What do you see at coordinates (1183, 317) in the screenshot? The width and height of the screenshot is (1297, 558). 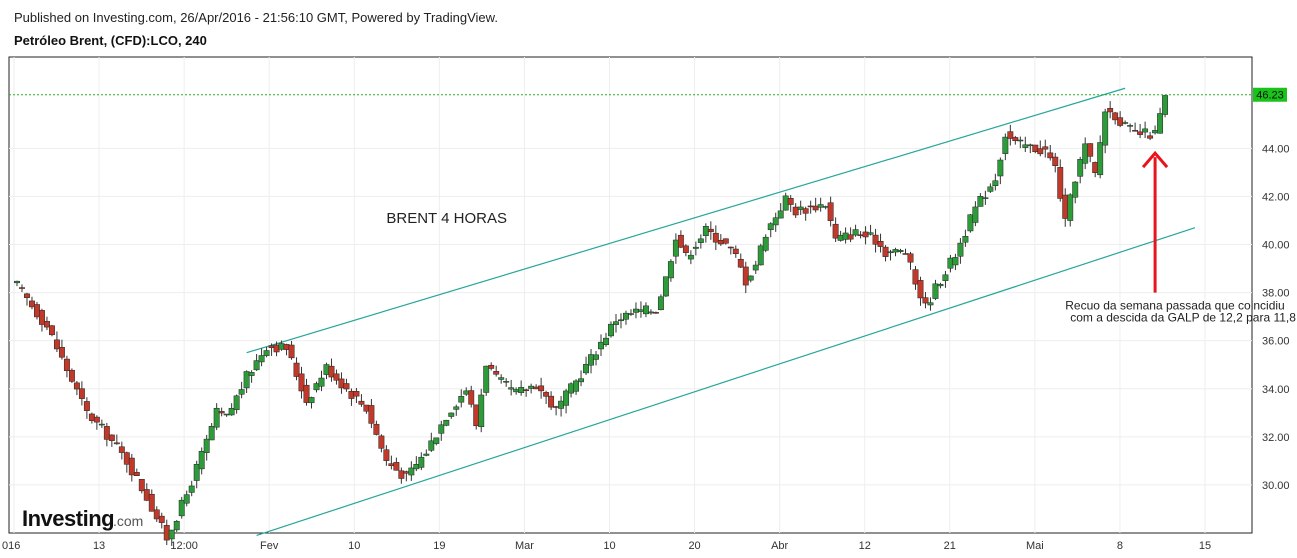 I see `annotation-text: com a descida da GALP de 12,2 para 11,8` at bounding box center [1183, 317].